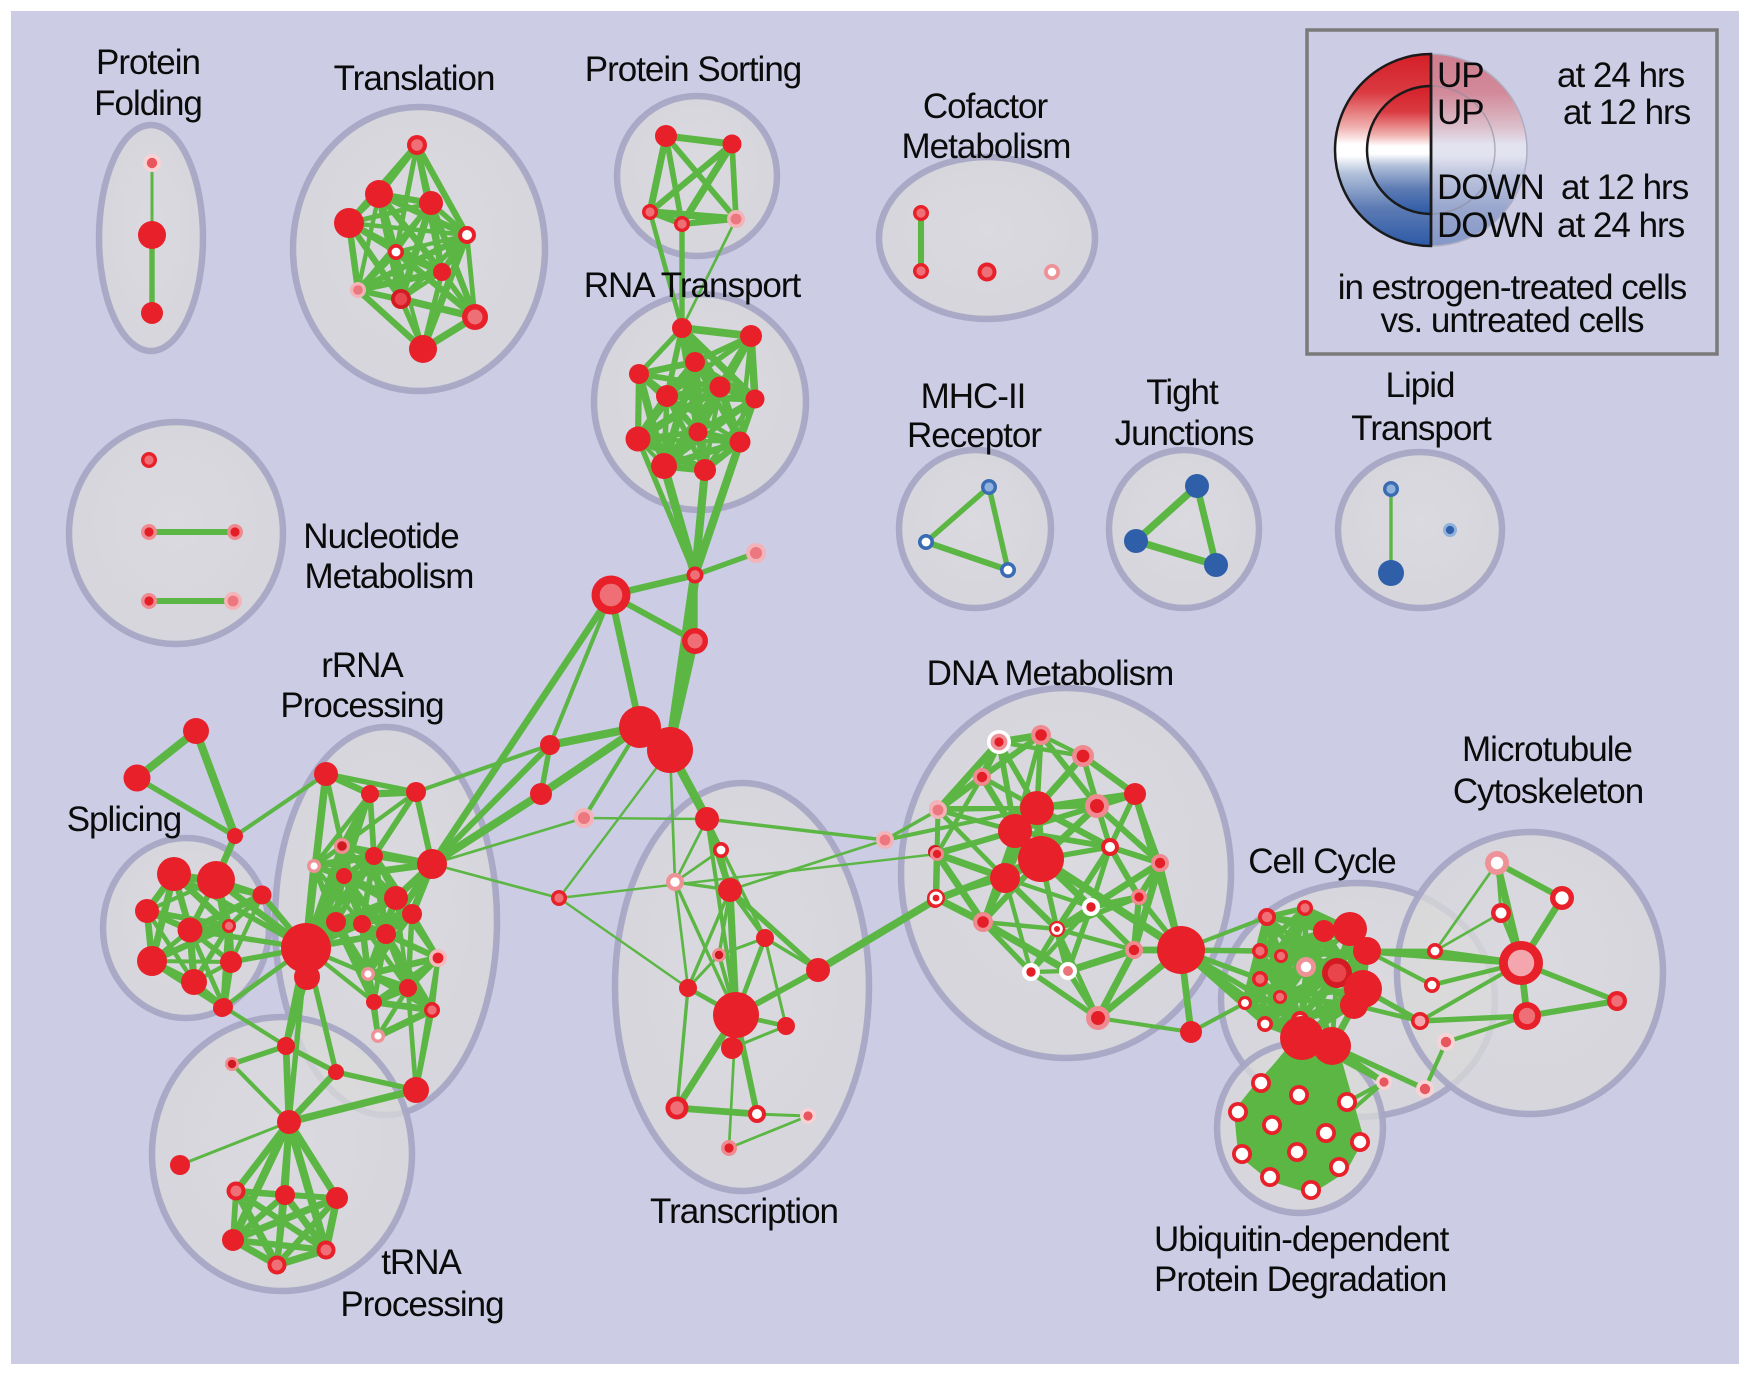 This screenshot has height=1381, width=1750. What do you see at coordinates (1182, 392) in the screenshot?
I see `svg-text: Tight` at bounding box center [1182, 392].